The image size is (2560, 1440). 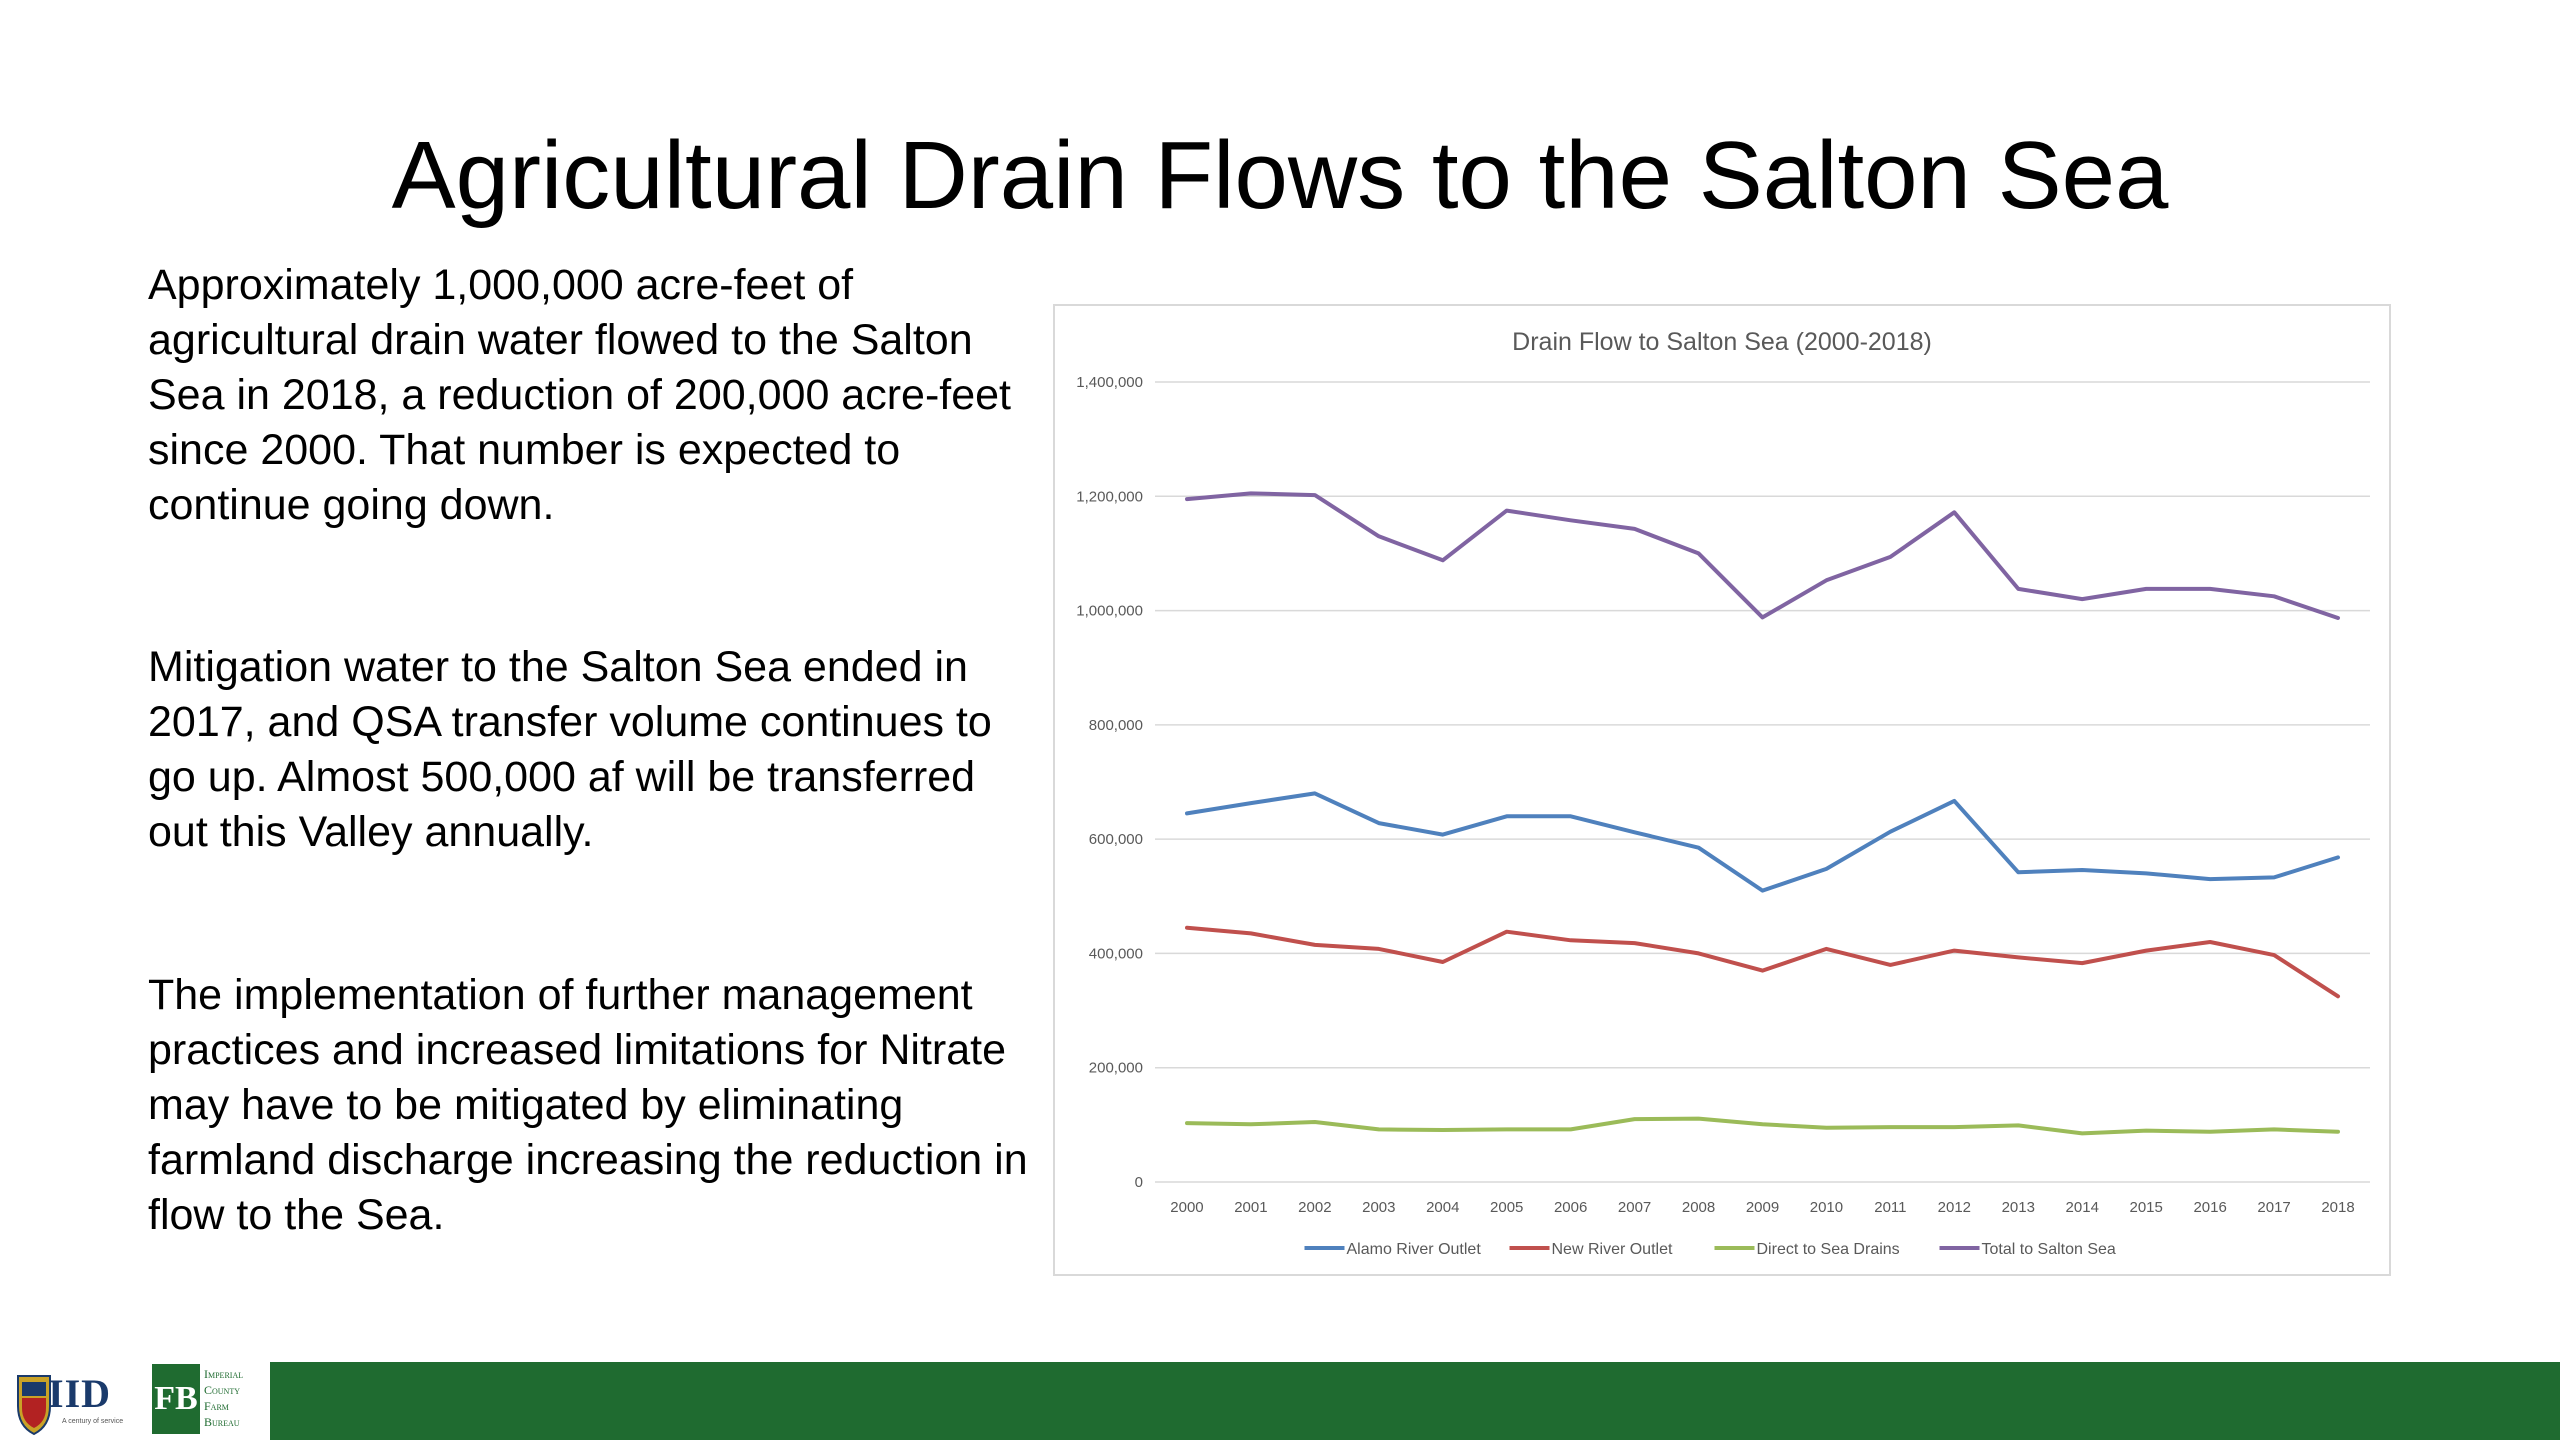 What do you see at coordinates (1378, 1207) in the screenshot?
I see `x-tick-label: 2003` at bounding box center [1378, 1207].